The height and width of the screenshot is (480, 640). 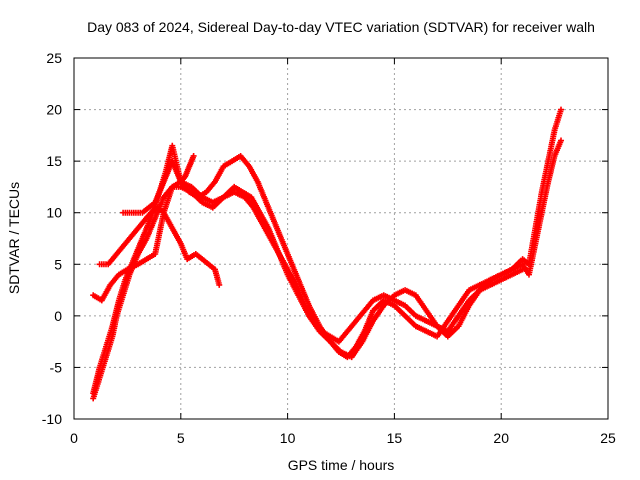 I want to click on y-tick-label: 15, so click(x=54, y=161).